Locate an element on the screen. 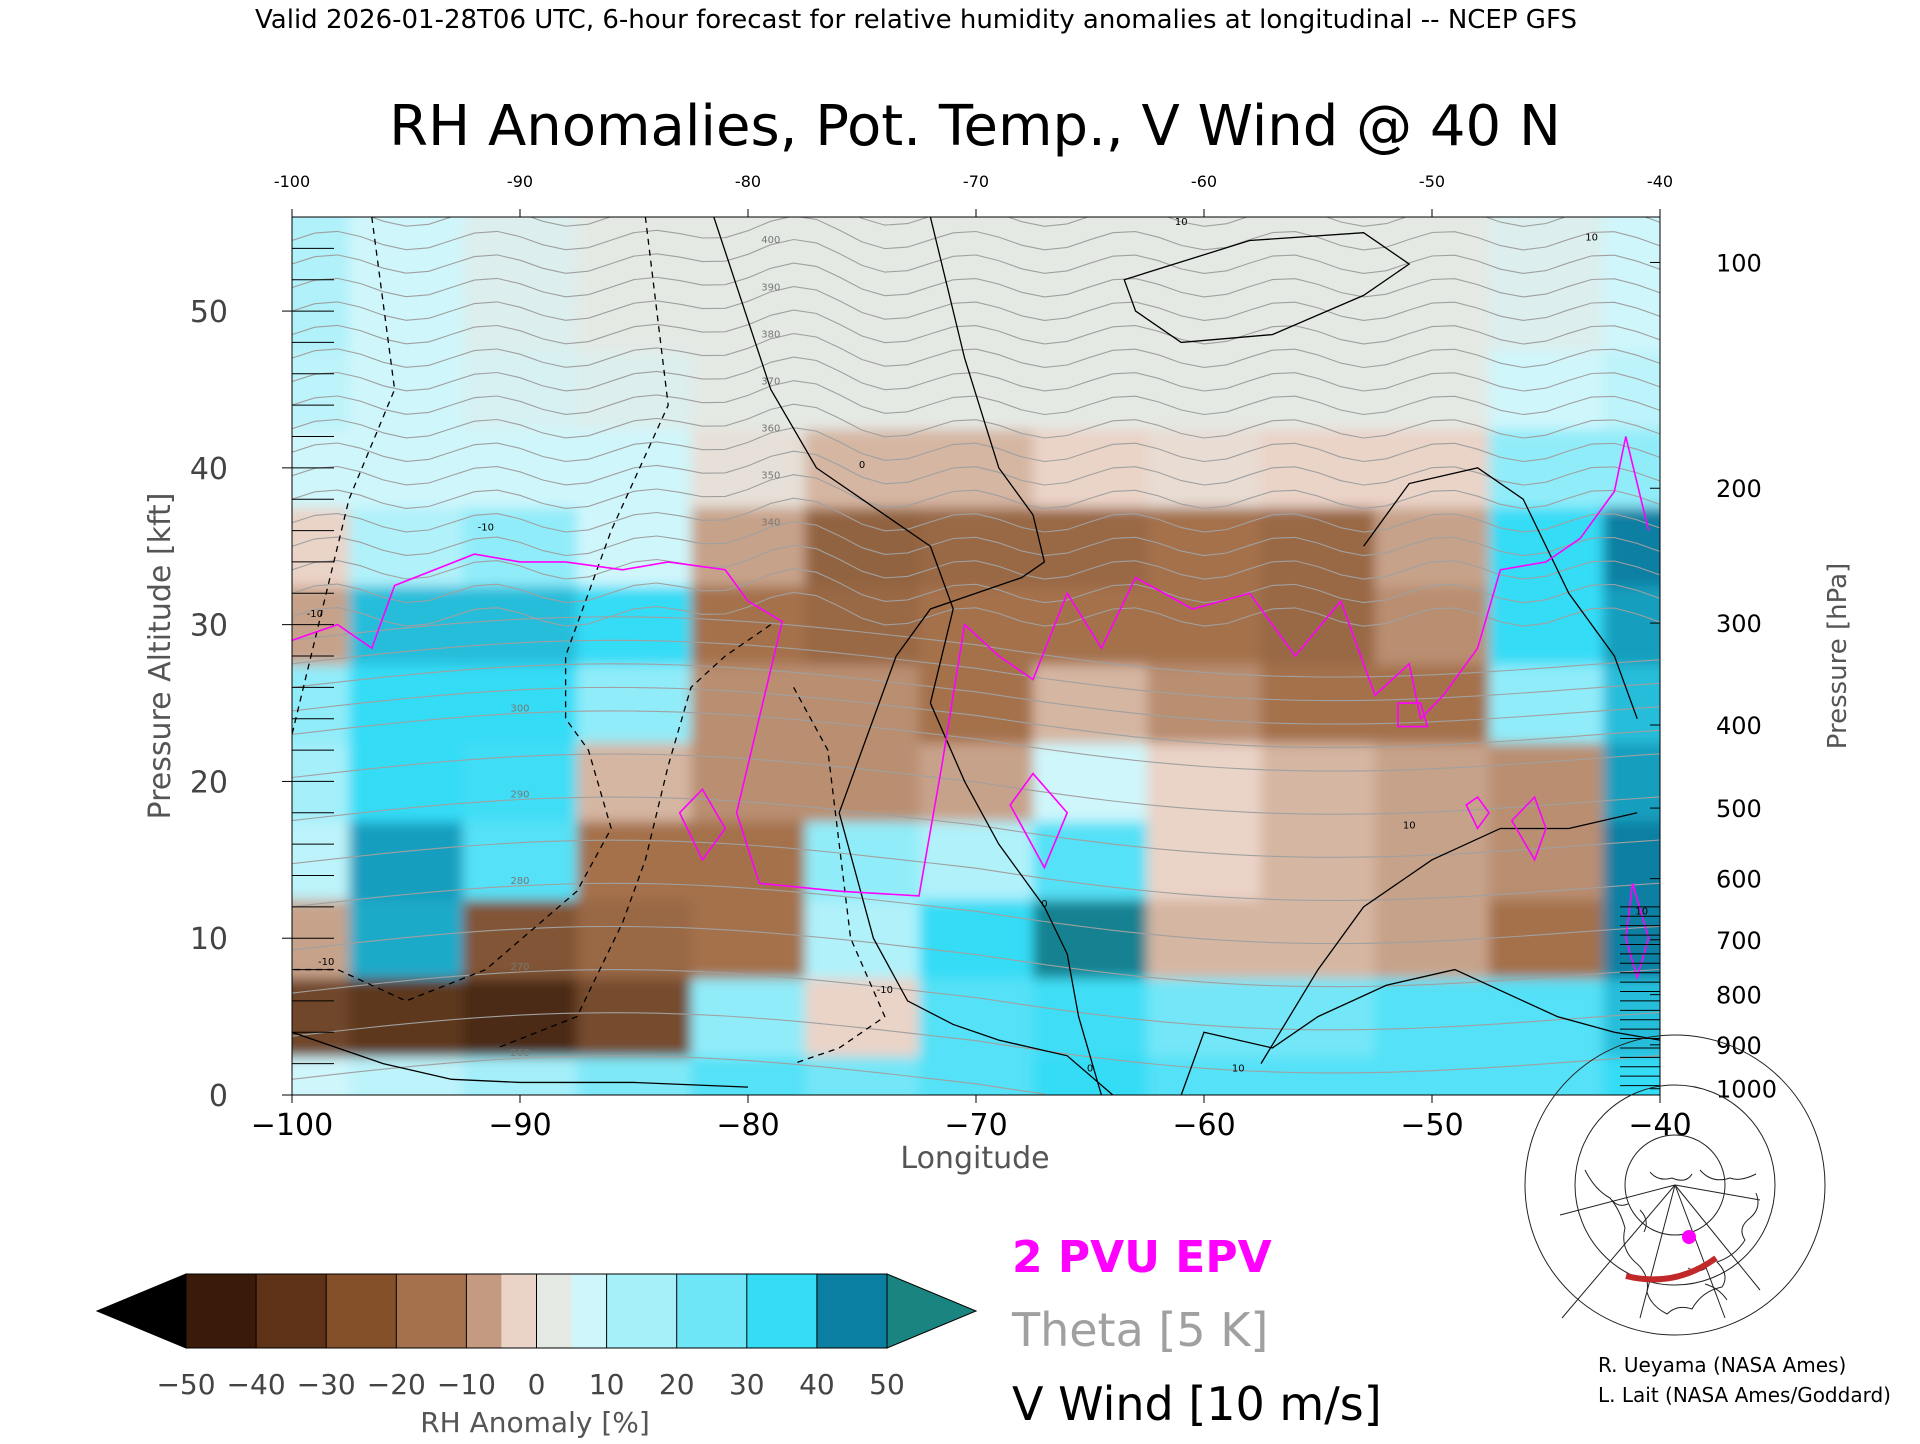  theta-contour-label: 370 is located at coordinates (770, 381).